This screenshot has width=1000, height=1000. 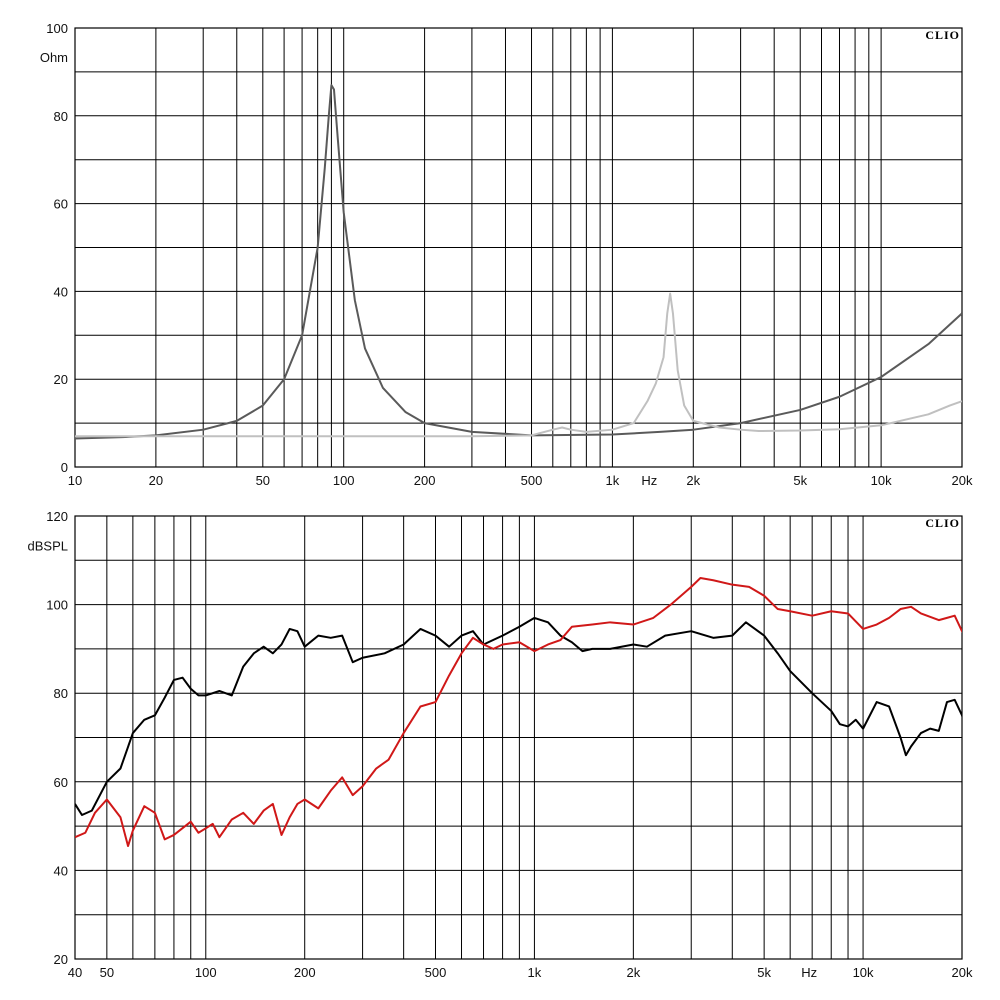 What do you see at coordinates (75, 972) in the screenshot?
I see `x-tick-label: 40` at bounding box center [75, 972].